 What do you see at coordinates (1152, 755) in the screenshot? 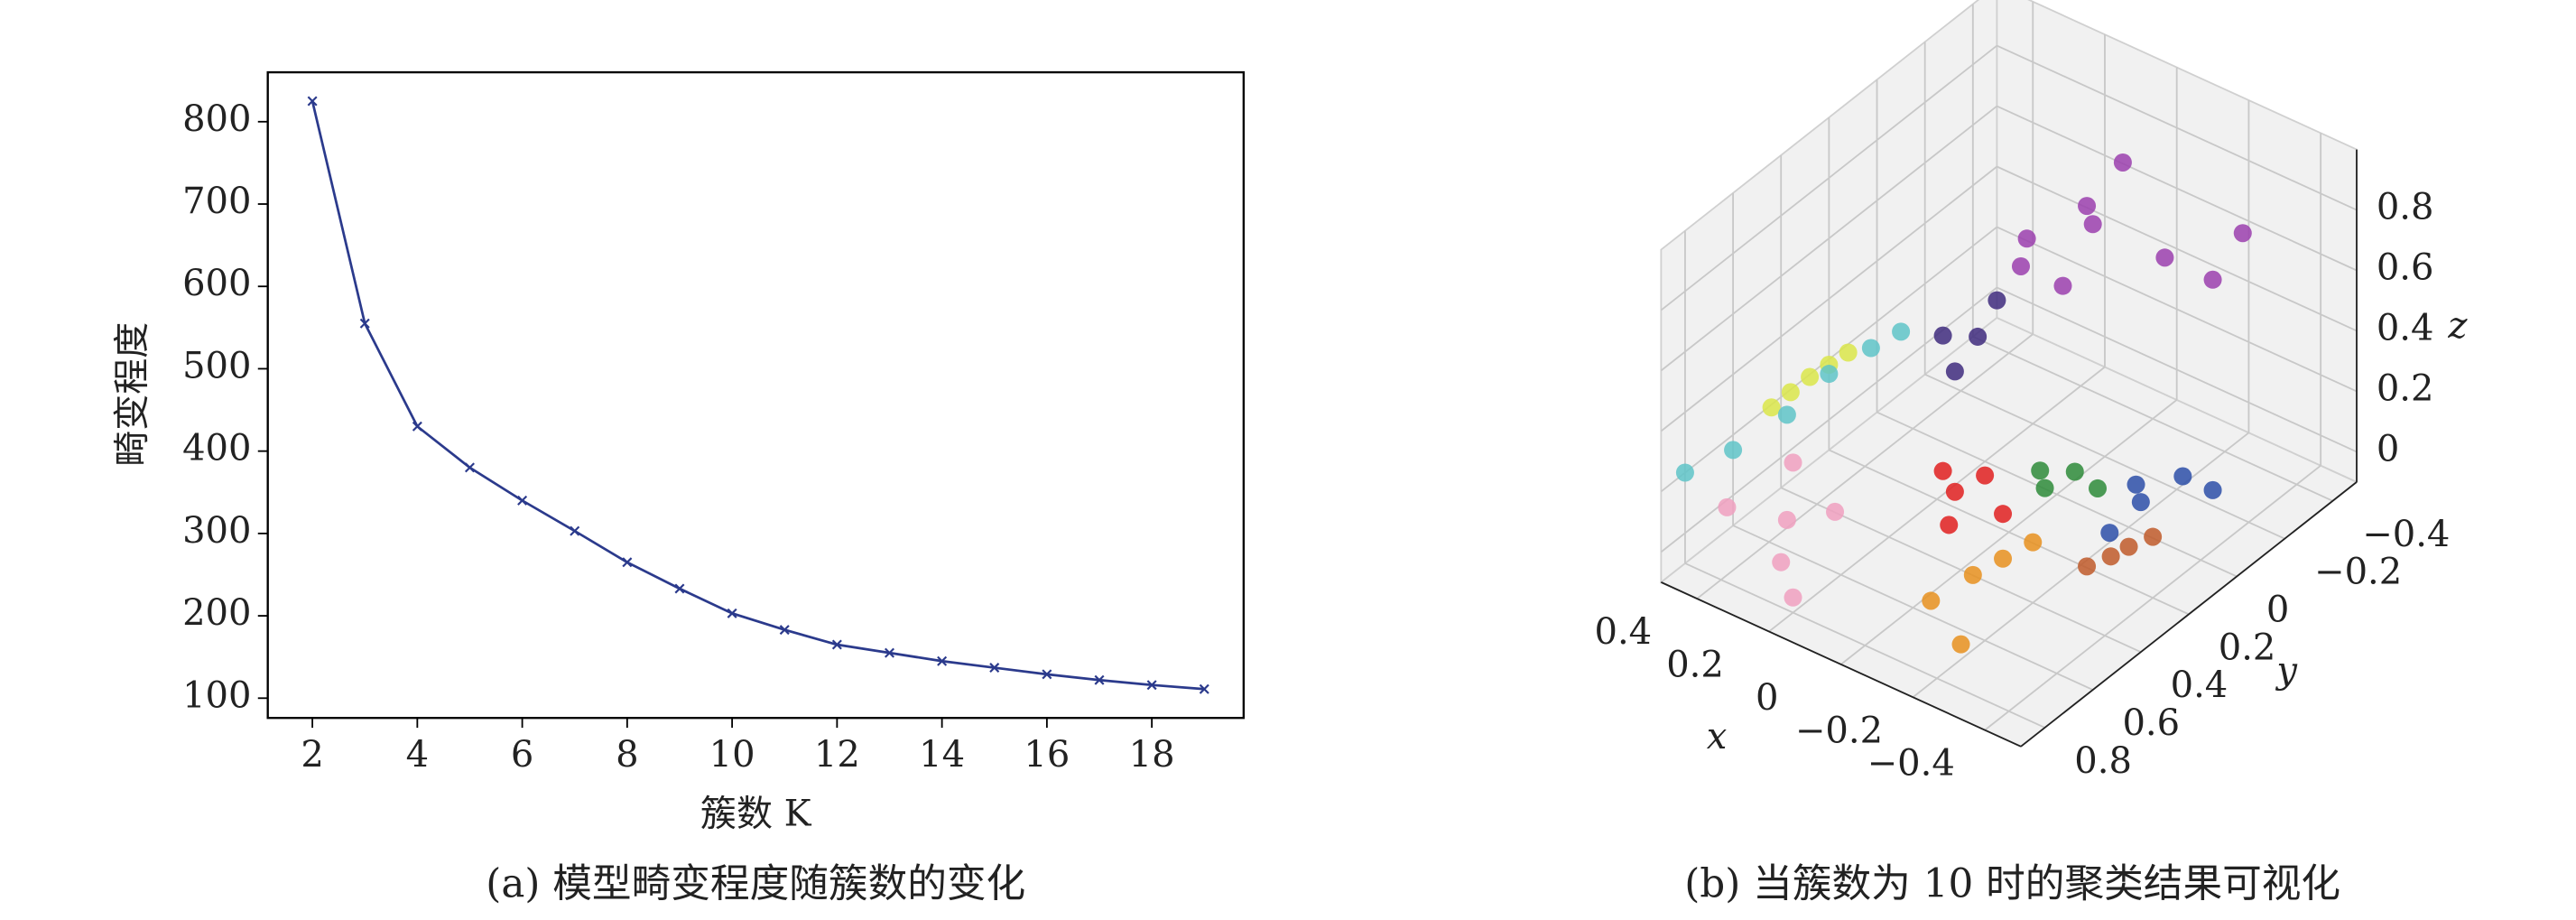
I see `x-tick-label: 18` at bounding box center [1152, 755].